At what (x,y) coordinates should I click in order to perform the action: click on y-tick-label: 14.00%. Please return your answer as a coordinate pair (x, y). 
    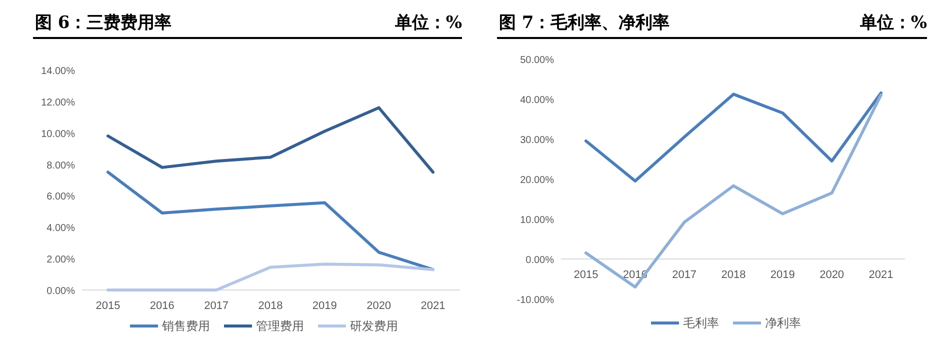
    Looking at the image, I should click on (58, 71).